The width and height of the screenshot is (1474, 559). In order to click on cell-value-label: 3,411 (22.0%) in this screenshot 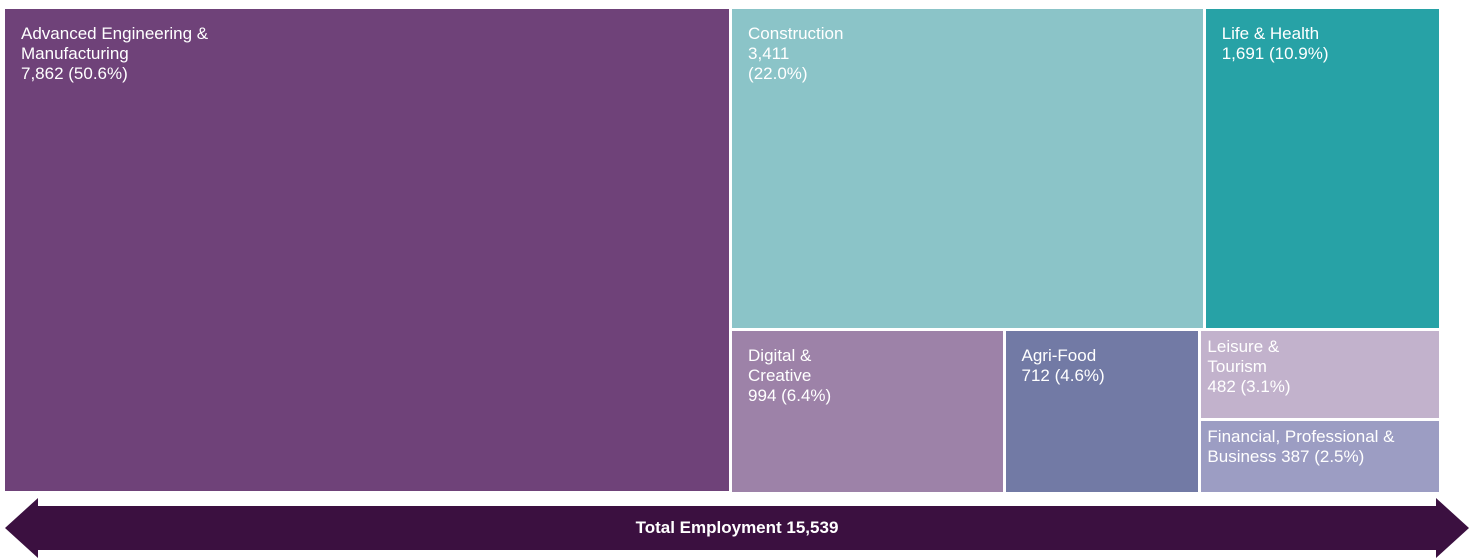, I will do `click(778, 63)`.